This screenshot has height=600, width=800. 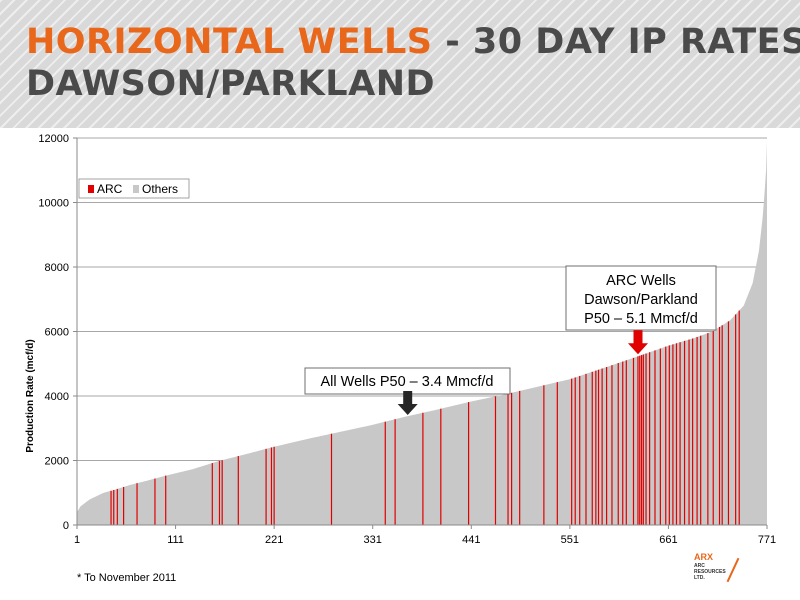 What do you see at coordinates (57, 268) in the screenshot?
I see `y-tick-label: 8000` at bounding box center [57, 268].